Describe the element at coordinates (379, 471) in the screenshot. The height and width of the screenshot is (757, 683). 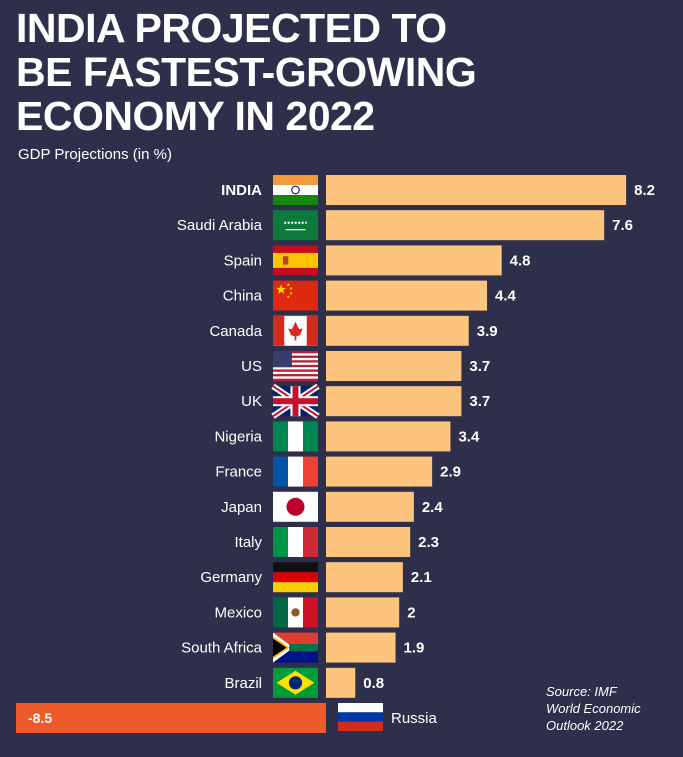
I see `bar-france` at that location.